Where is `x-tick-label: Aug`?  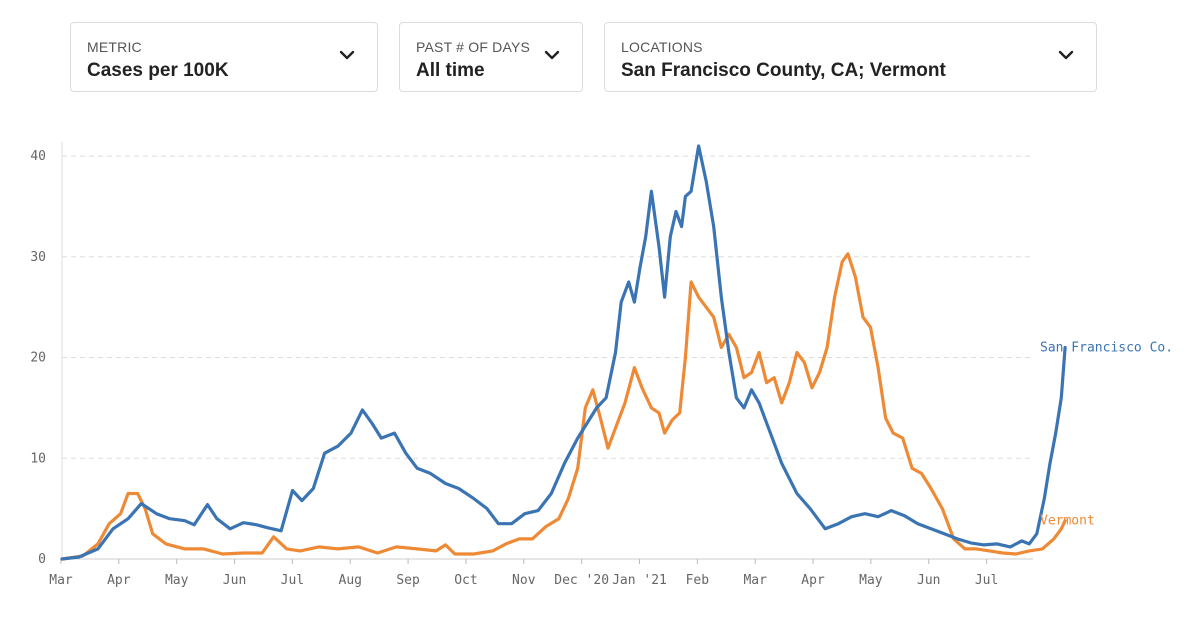
x-tick-label: Aug is located at coordinates (350, 580).